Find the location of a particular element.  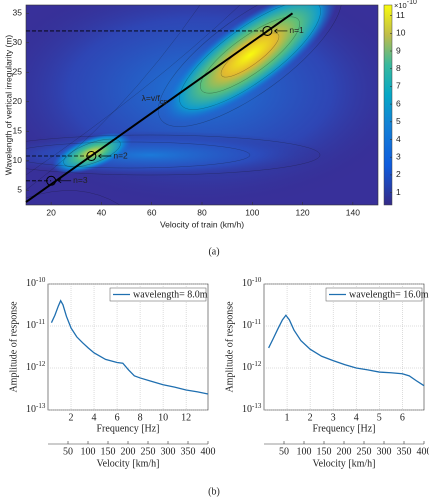

colorbar-tick-label: 3 is located at coordinates (398, 156).